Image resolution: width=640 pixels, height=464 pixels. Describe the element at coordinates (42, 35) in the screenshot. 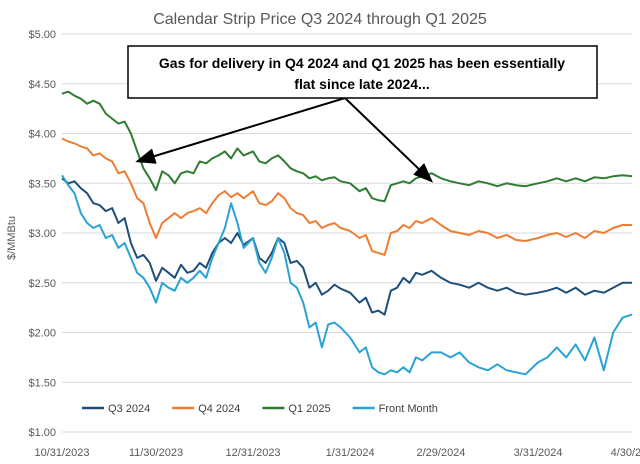

I see `y-tick-label: $5.00` at that location.